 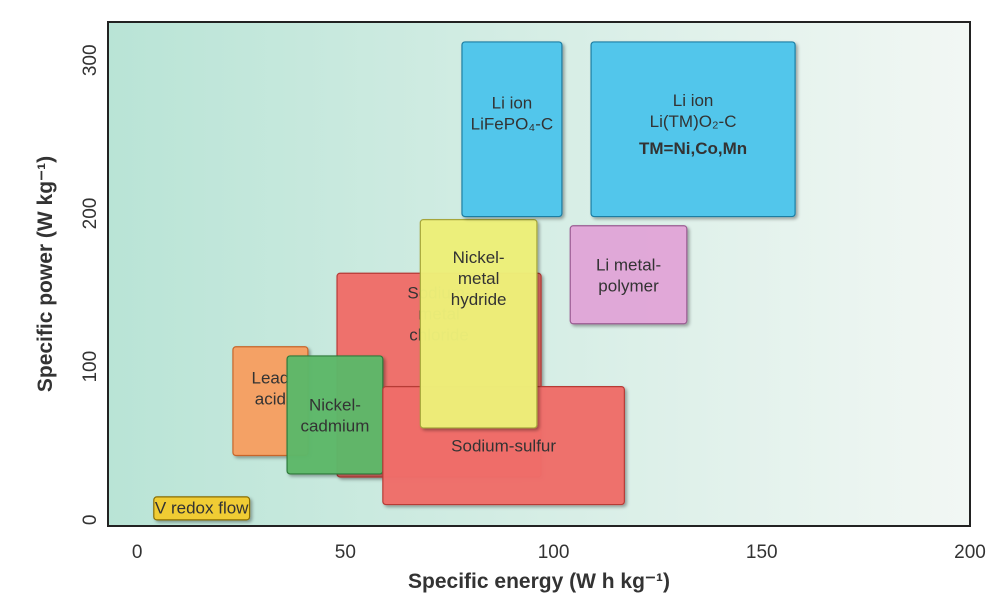 I want to click on region-label: Li metal-, so click(x=628, y=264).